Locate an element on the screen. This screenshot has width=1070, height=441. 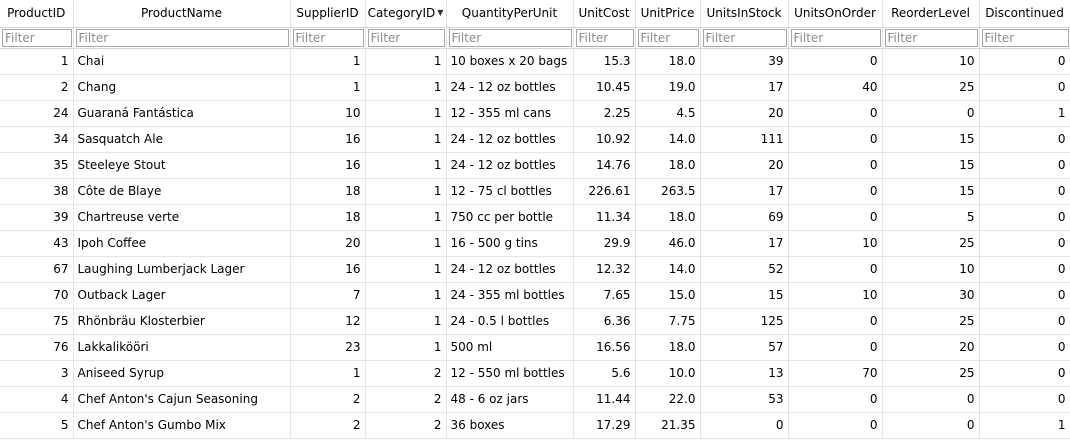
cell-unitprice: 19.0 is located at coordinates (668, 87).